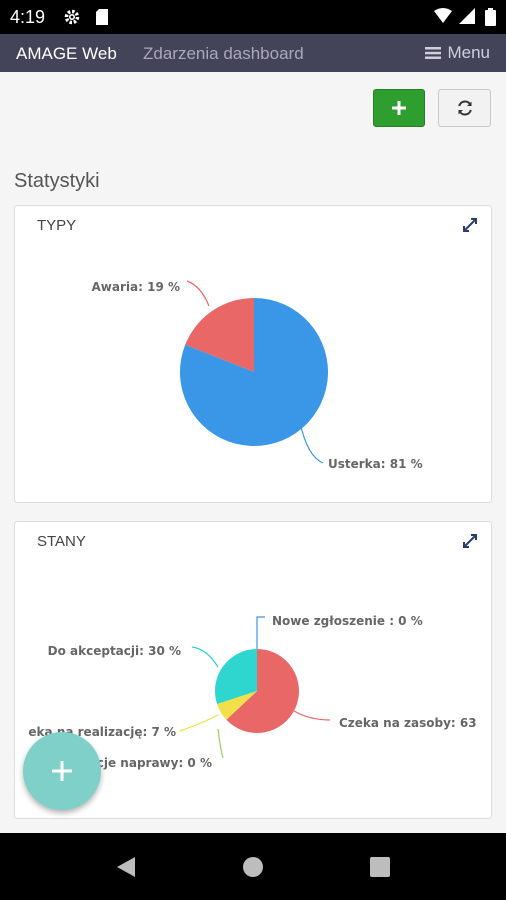  What do you see at coordinates (57, 225) in the screenshot?
I see `panel-title: TYPY` at bounding box center [57, 225].